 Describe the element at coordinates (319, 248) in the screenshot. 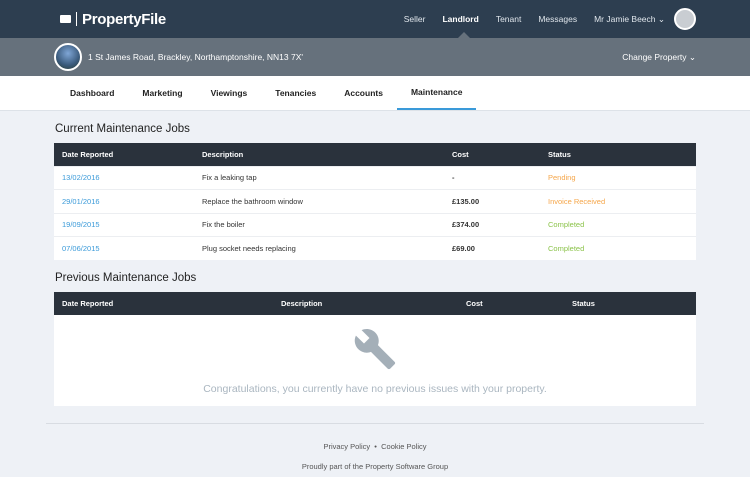

I see `description: Plug socket needs replacing` at that location.